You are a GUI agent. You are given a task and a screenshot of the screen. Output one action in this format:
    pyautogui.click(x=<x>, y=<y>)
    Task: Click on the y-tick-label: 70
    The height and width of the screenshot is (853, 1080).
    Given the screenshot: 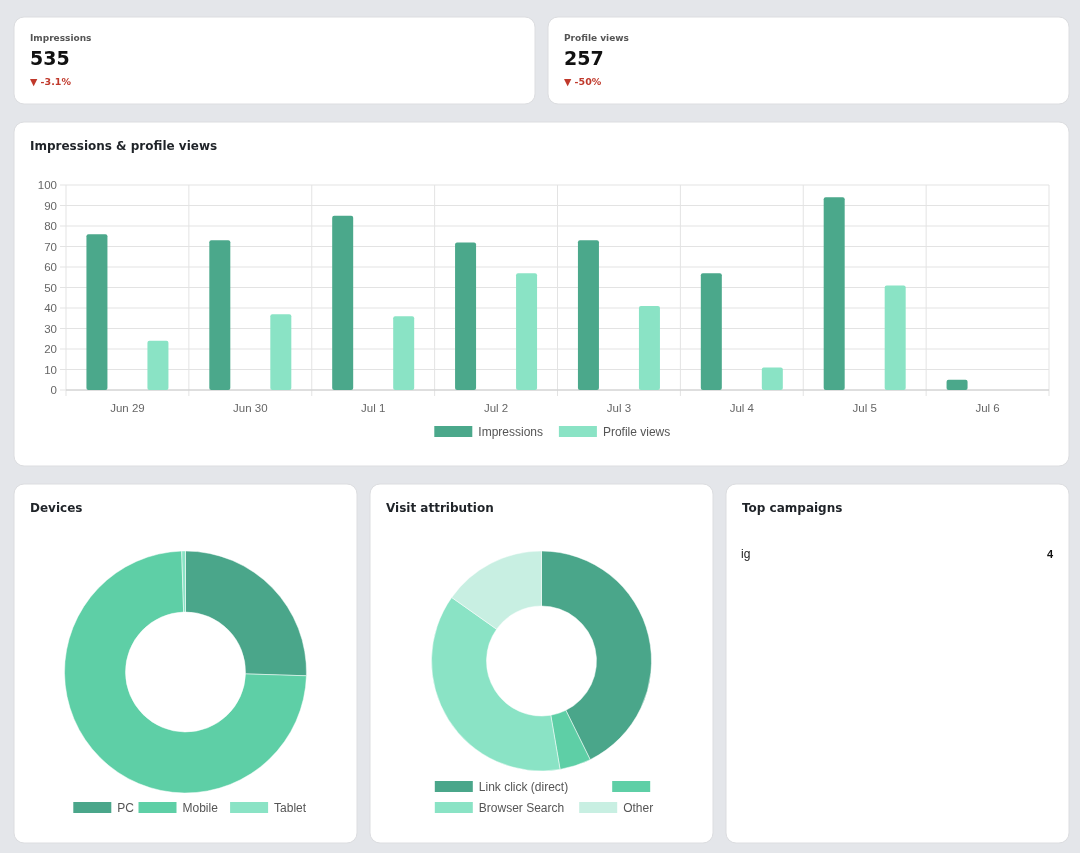 What is the action you would take?
    pyautogui.click(x=50, y=246)
    